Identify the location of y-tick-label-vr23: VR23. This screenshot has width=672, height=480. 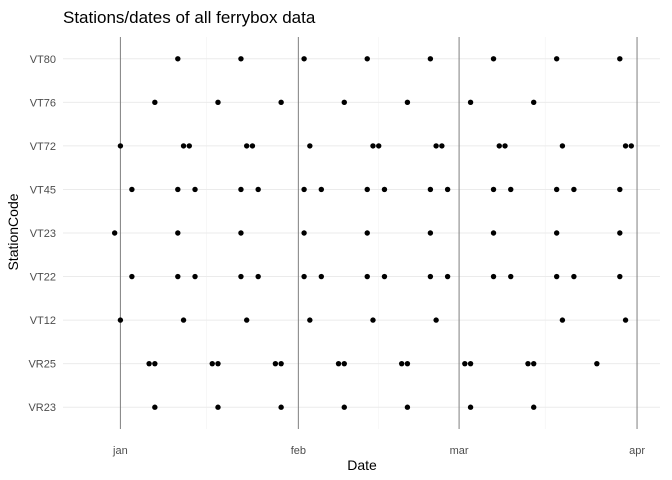
(42, 408).